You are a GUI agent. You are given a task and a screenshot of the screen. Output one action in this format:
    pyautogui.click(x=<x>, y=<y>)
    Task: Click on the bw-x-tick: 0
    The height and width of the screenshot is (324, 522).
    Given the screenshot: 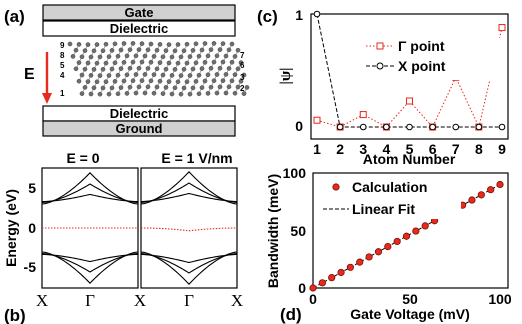 What is the action you would take?
    pyautogui.click(x=313, y=299)
    